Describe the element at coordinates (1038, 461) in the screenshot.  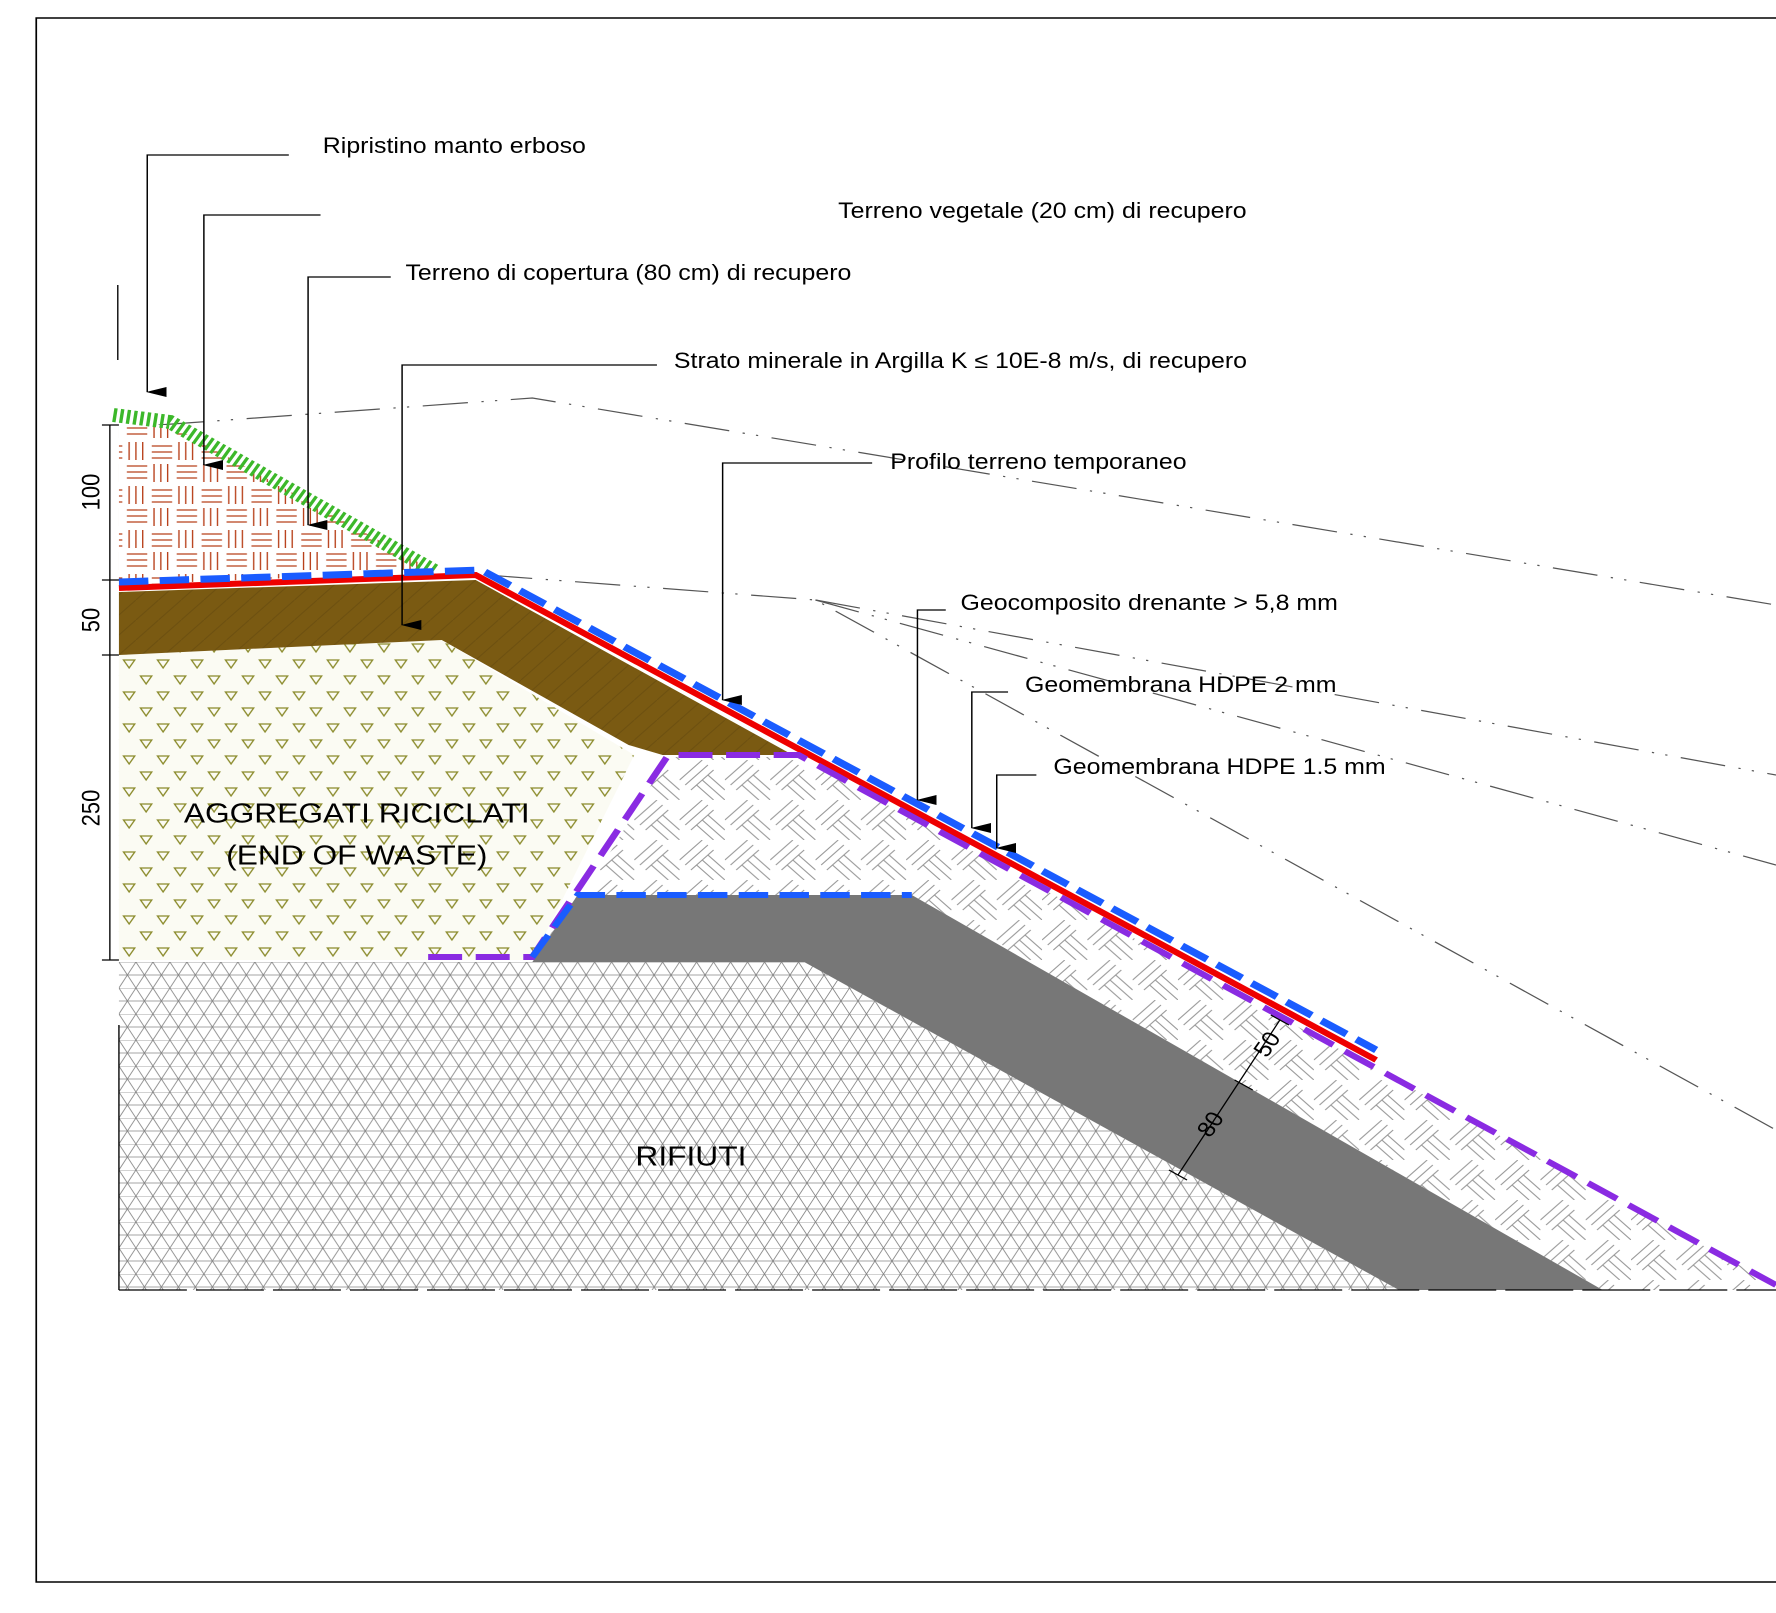
I see `label: Profilo terreno temporaneo` at that location.